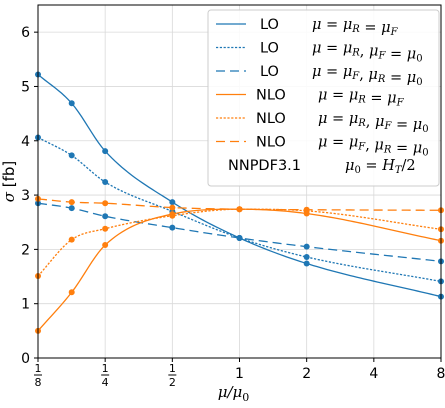 This screenshot has height=408, width=445. I want to click on pdf-label: NNPDF3.1, so click(264, 166).